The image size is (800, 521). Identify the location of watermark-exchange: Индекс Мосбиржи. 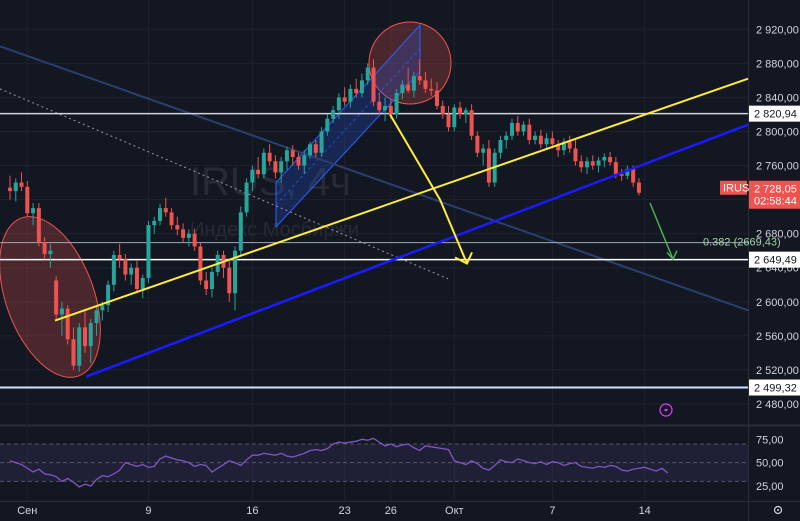
(274, 230).